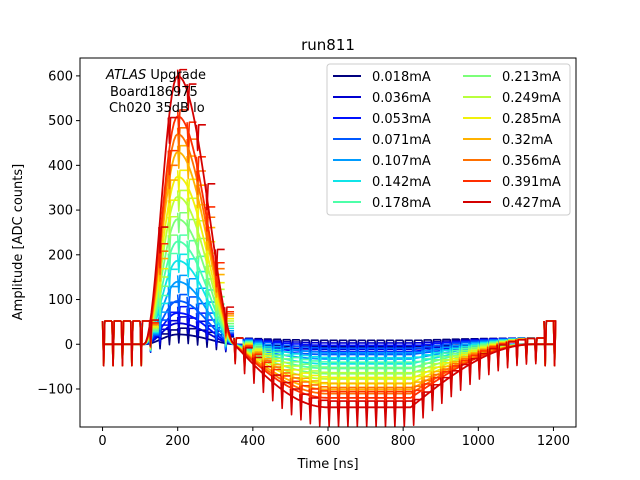  What do you see at coordinates (401, 98) in the screenshot?
I see `legend-label: 0.036mA` at bounding box center [401, 98].